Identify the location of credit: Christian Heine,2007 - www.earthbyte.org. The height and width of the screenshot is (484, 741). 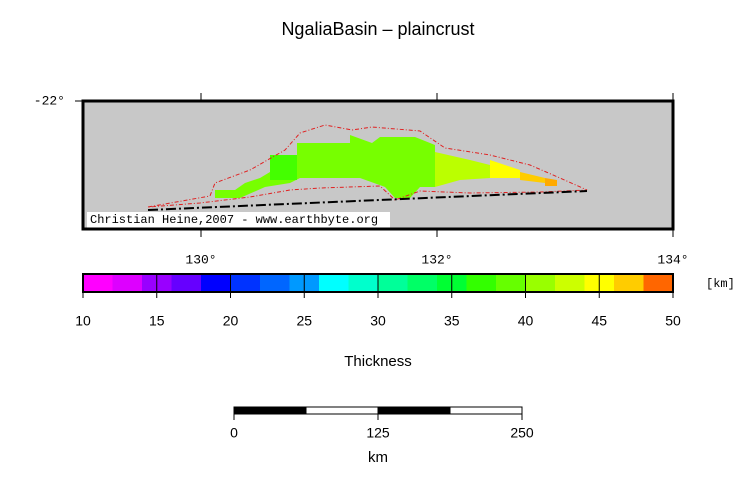
(234, 220).